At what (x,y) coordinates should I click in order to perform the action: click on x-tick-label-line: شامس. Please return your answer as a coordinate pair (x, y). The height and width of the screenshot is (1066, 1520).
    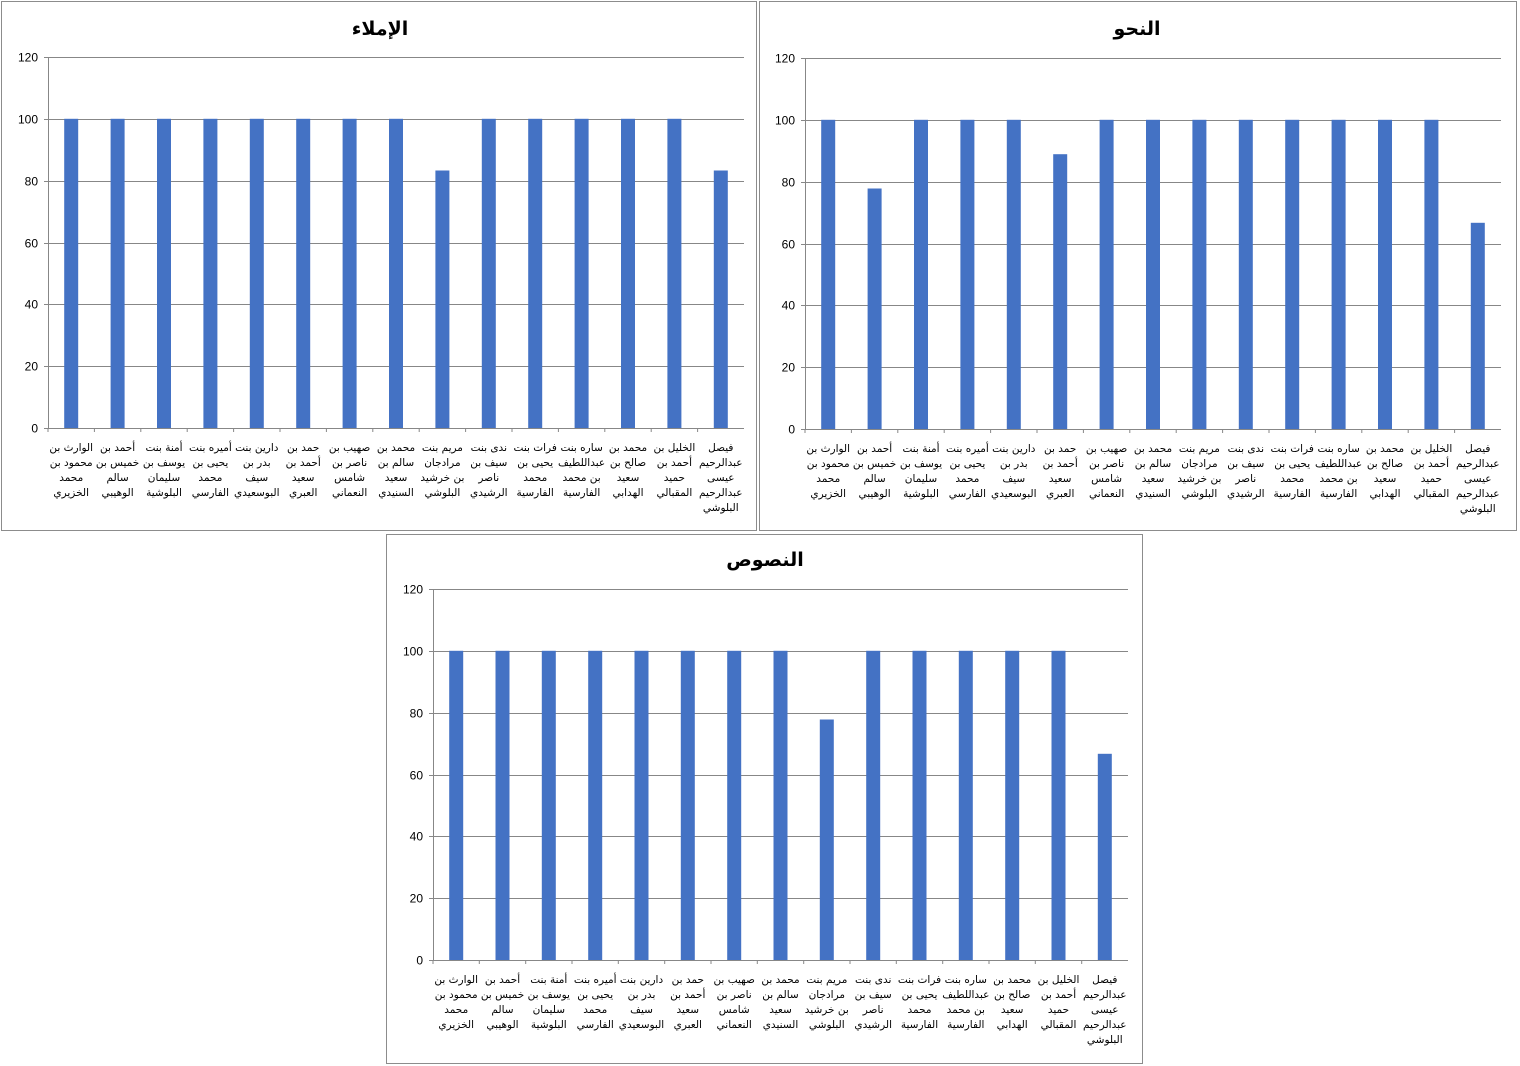
    Looking at the image, I should click on (349, 478).